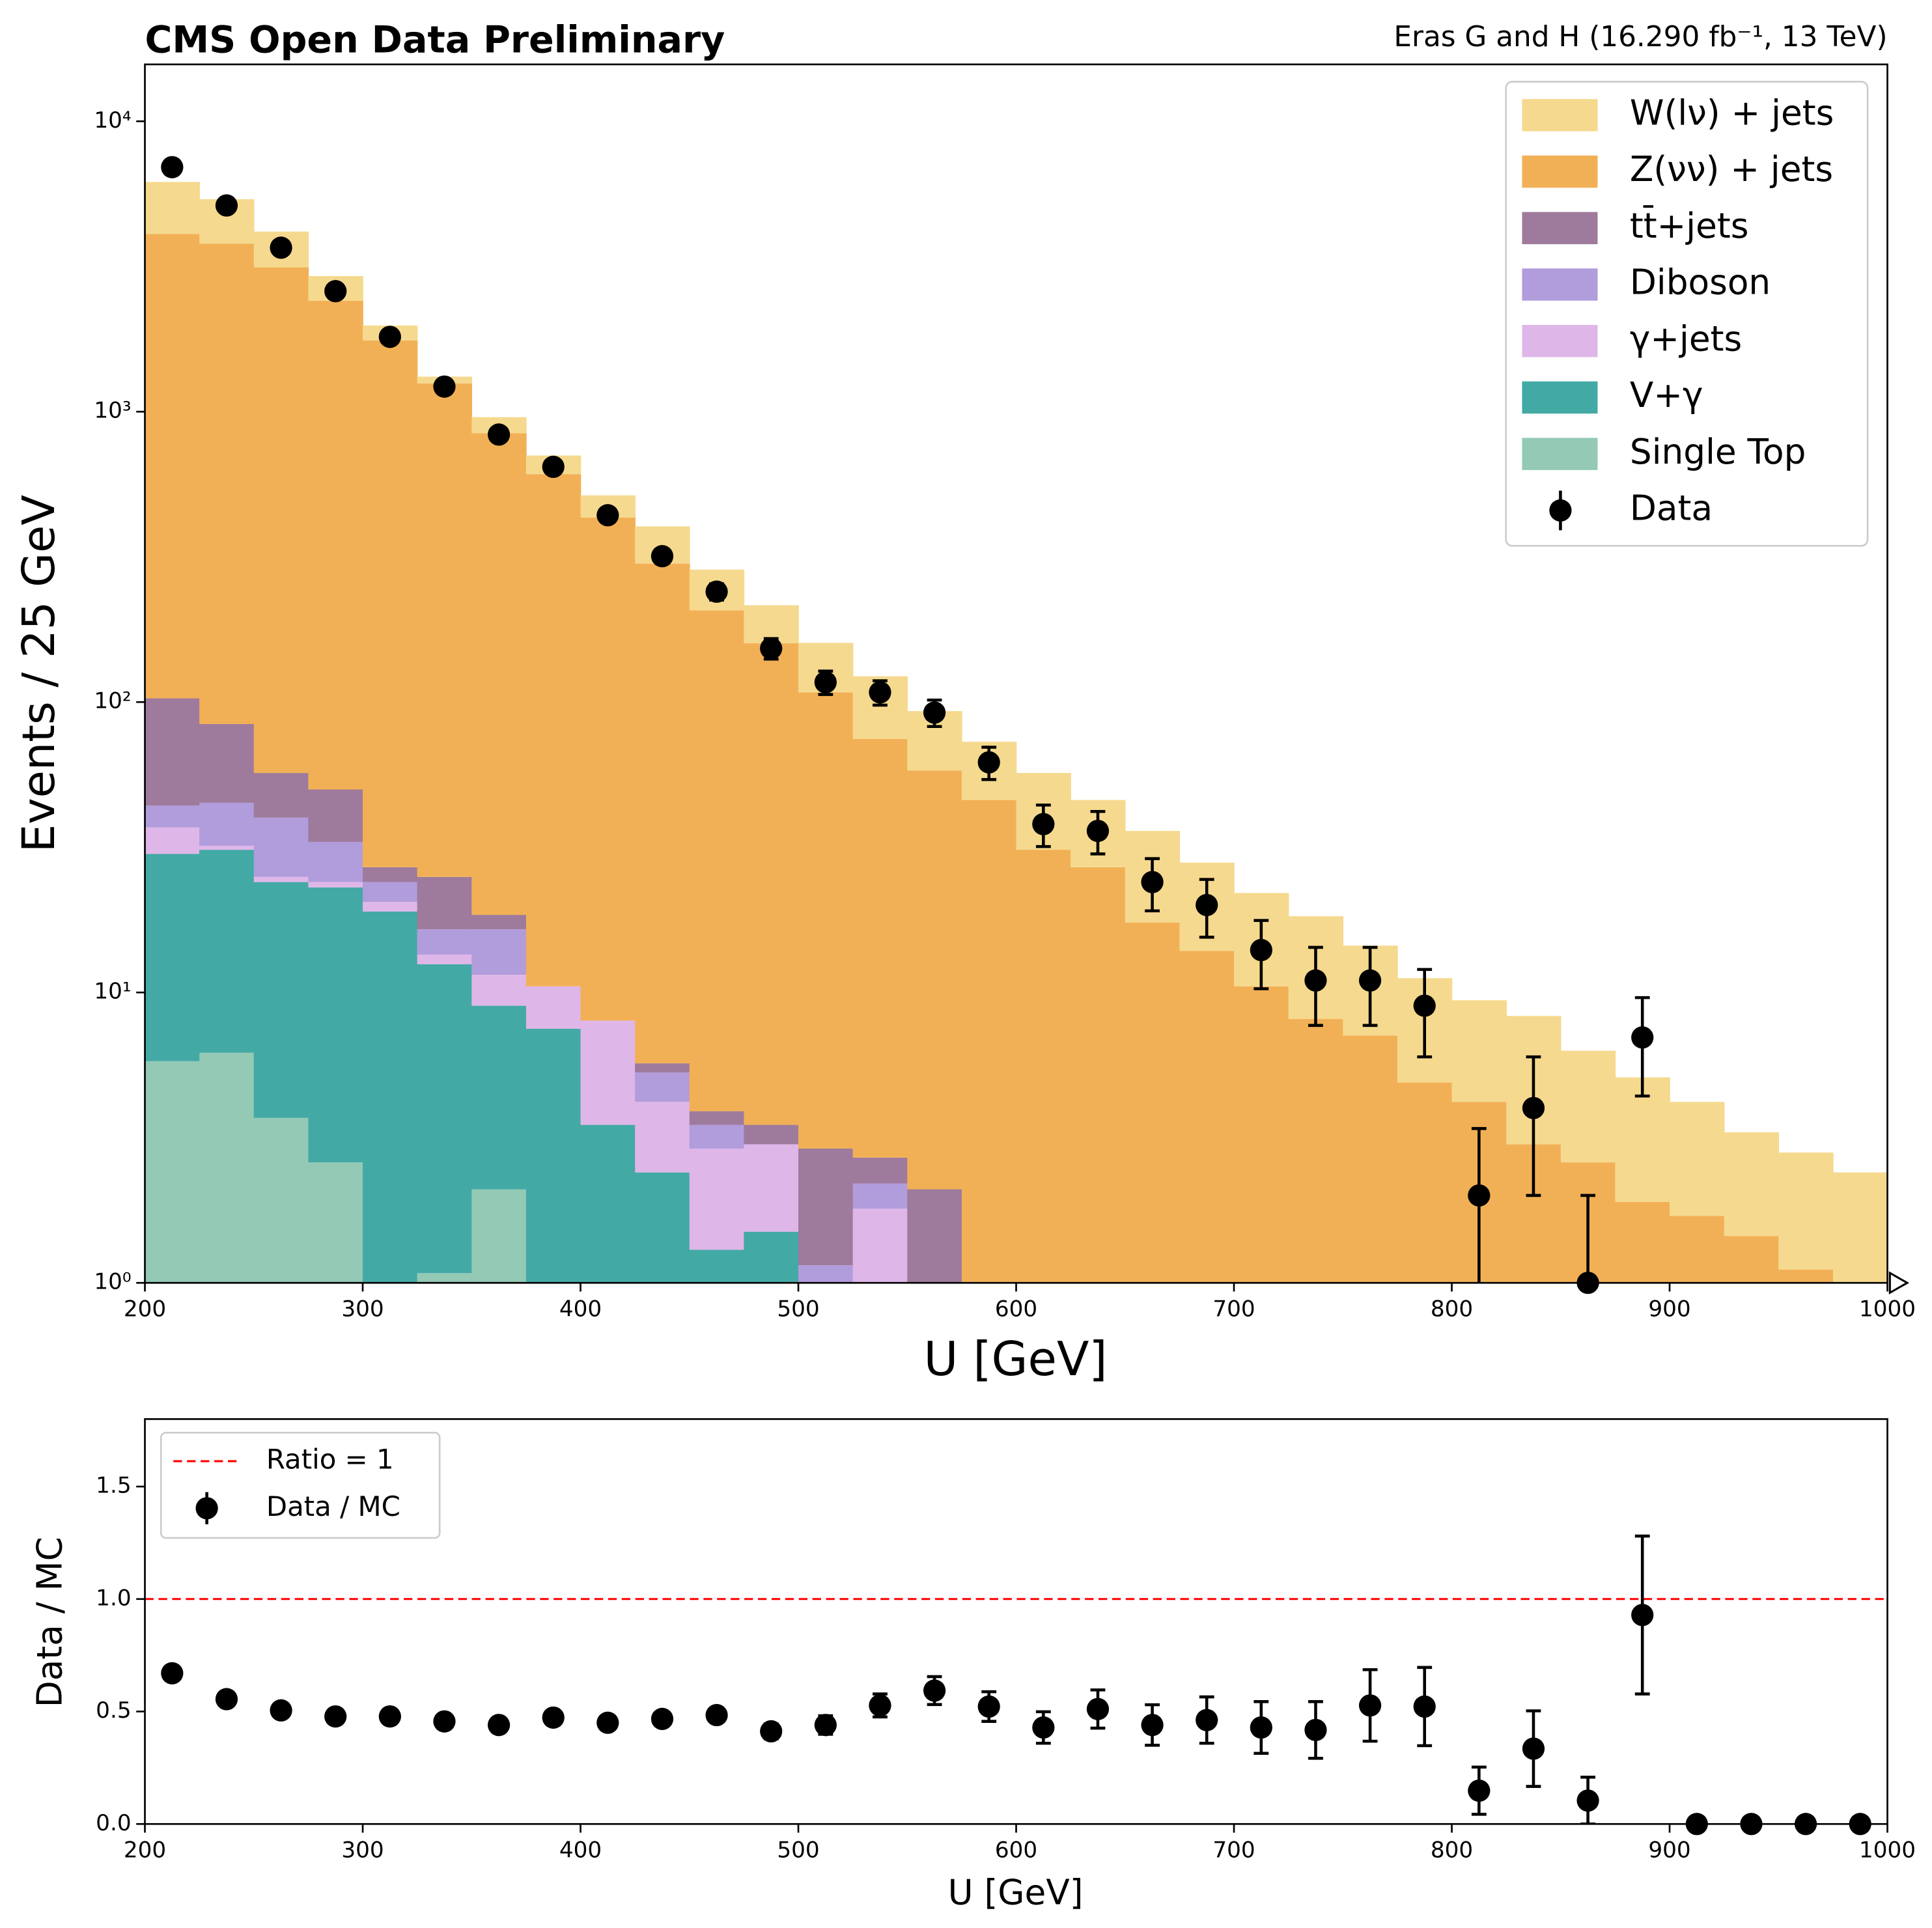 The height and width of the screenshot is (1928, 1932). What do you see at coordinates (1016, 1359) in the screenshot?
I see `x-axis-label: U [GeV]` at bounding box center [1016, 1359].